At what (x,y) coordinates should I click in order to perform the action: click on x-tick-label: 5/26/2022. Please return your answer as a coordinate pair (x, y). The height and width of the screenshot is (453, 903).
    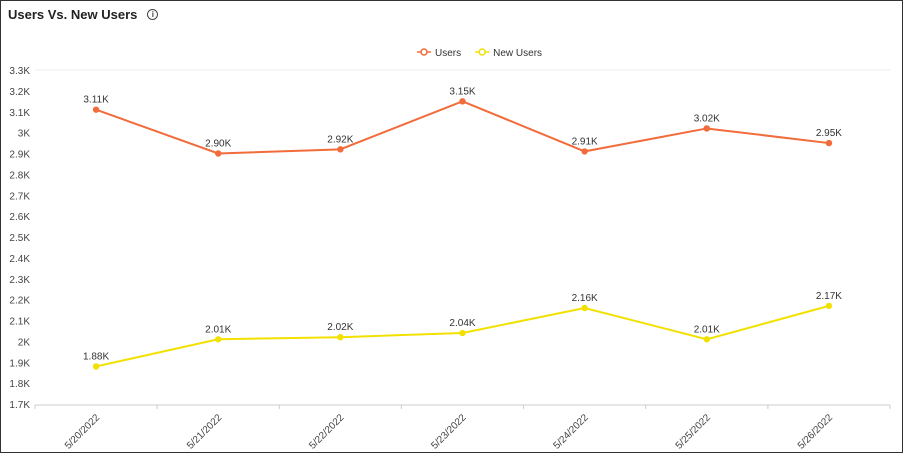
    Looking at the image, I should click on (816, 432).